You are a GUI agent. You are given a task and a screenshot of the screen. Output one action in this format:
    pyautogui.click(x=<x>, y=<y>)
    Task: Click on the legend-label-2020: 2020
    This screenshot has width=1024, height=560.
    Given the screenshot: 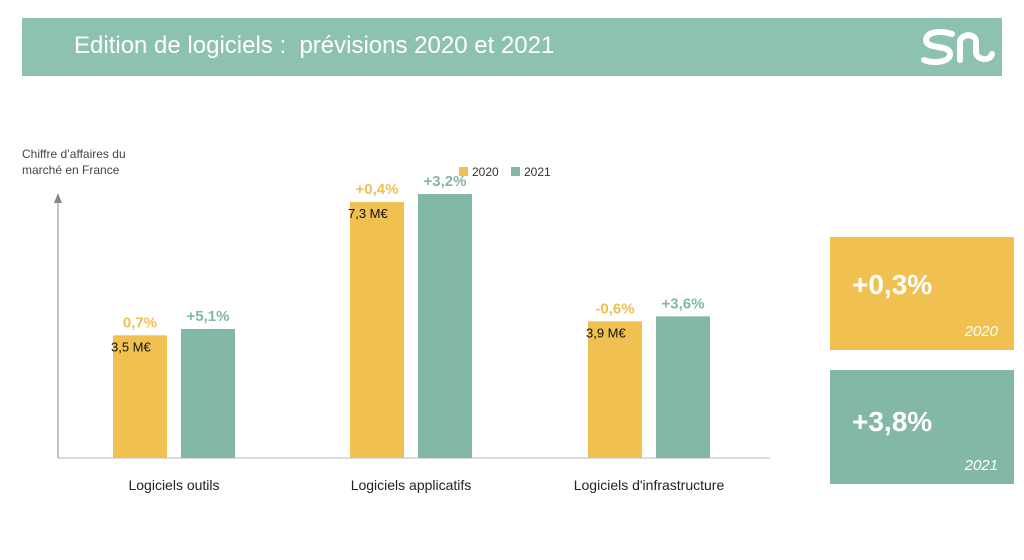 What is the action you would take?
    pyautogui.click(x=485, y=172)
    